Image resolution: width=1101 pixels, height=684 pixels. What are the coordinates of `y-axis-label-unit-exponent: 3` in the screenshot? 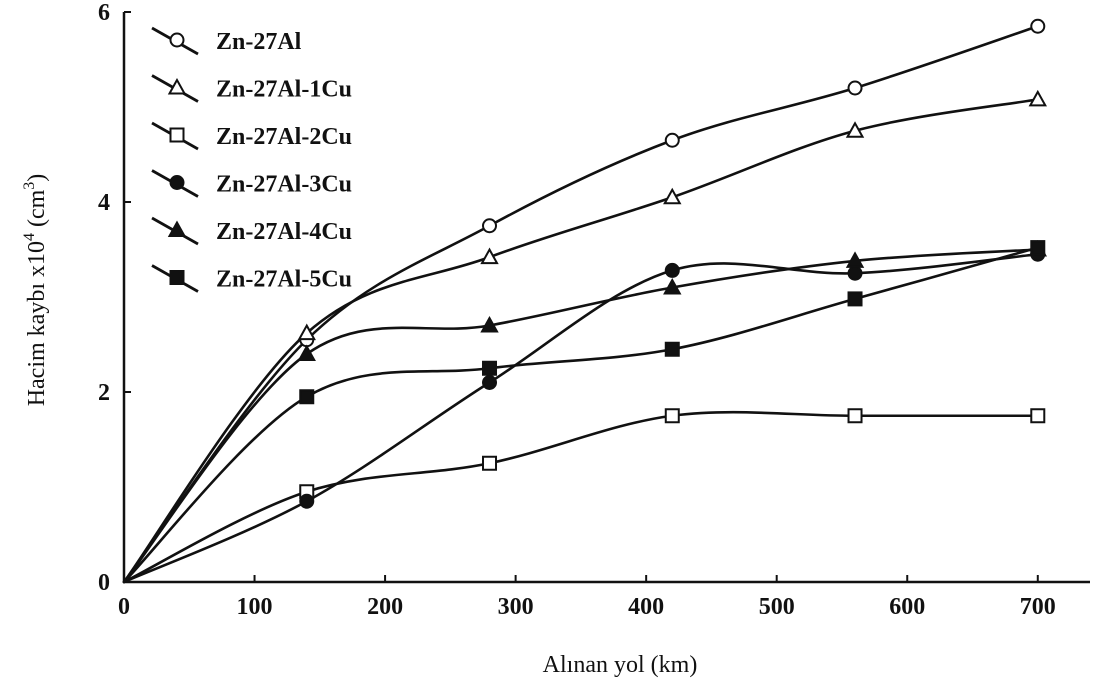 It's located at (29, 186).